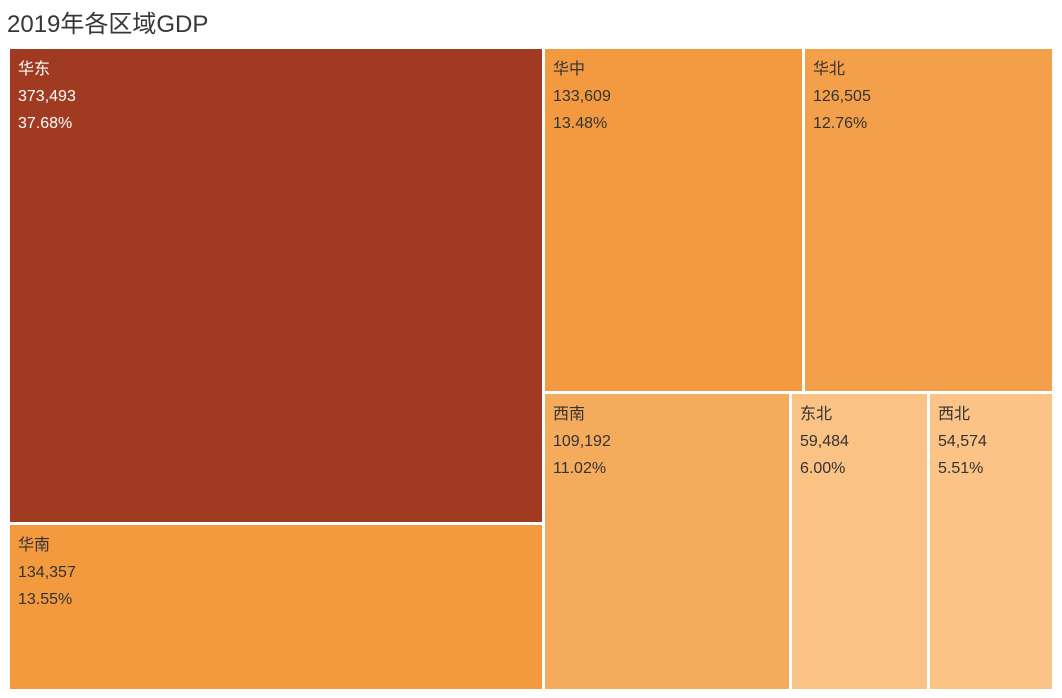 This screenshot has height=698, width=1062. What do you see at coordinates (667, 541) in the screenshot?
I see `treemap-cell-xinan: 西南 109,192 11.02%` at bounding box center [667, 541].